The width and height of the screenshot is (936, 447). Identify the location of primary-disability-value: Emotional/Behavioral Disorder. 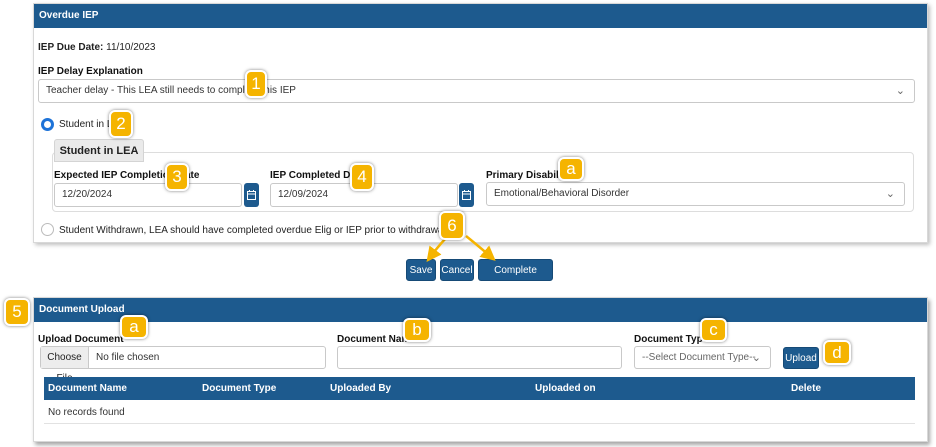
(562, 193).